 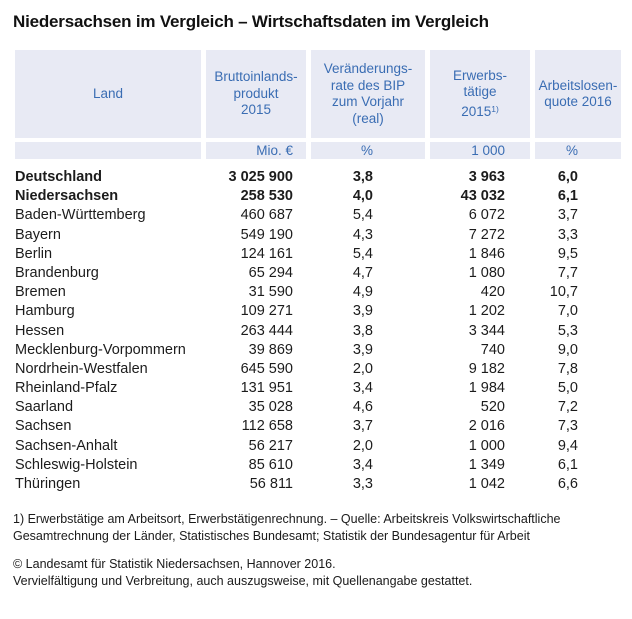 What do you see at coordinates (318, 388) in the screenshot?
I see `table-row: Rheinland-Pfalz 131 951 3,4 1 984 5,0` at bounding box center [318, 388].